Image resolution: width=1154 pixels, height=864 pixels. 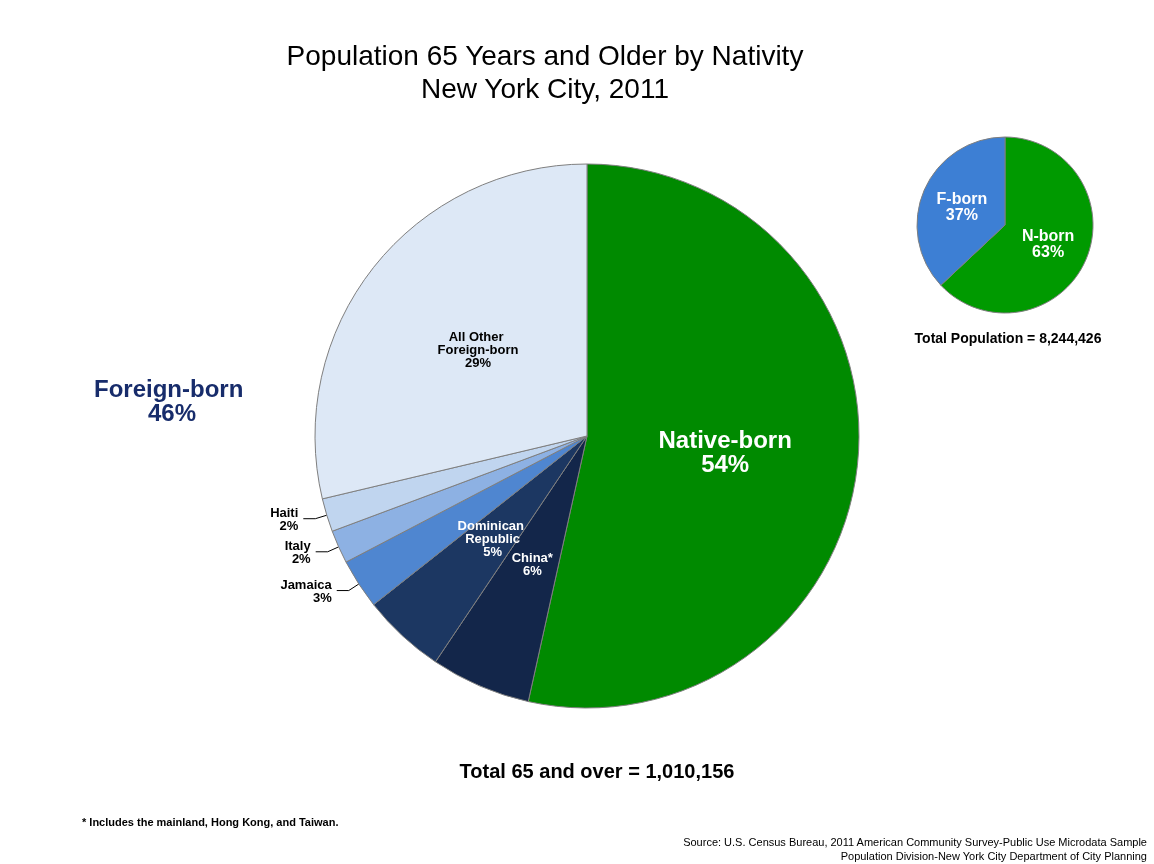 What do you see at coordinates (322, 597) in the screenshot?
I see `data-label: 3%` at bounding box center [322, 597].